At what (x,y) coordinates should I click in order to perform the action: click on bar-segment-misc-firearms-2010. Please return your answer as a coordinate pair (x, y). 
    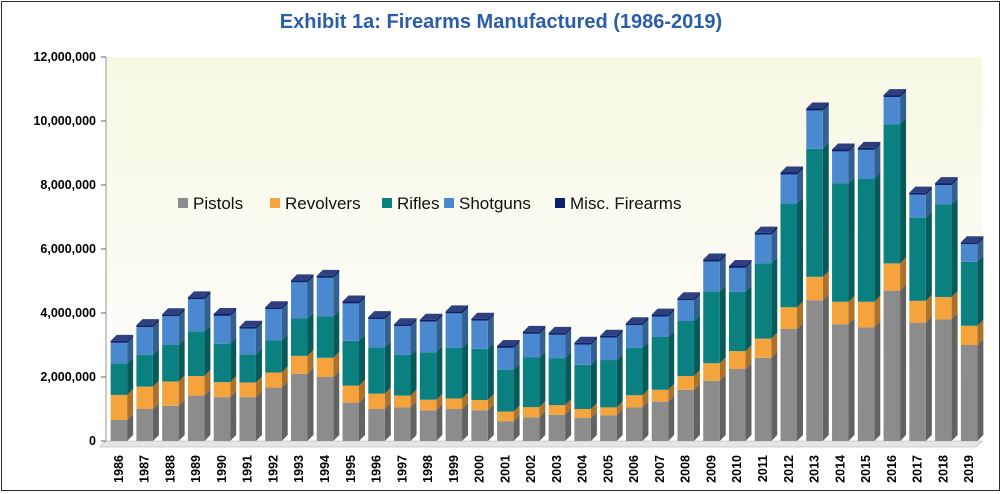
    Looking at the image, I should click on (737, 266).